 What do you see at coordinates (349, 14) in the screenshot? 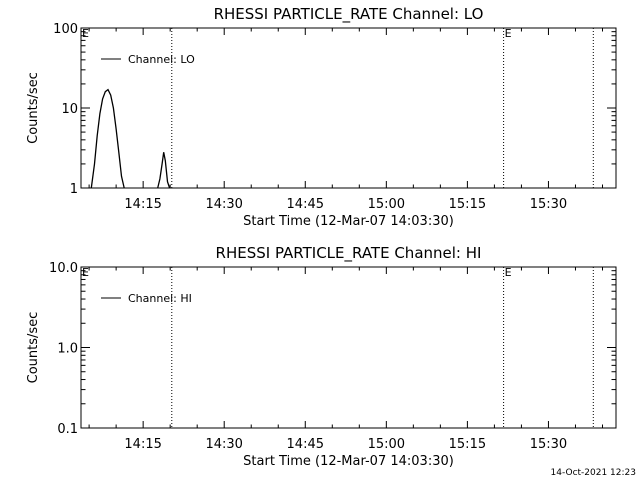
I see `chart-title: RHESSI PARTICLE_RATE Channel: LO` at bounding box center [349, 14].